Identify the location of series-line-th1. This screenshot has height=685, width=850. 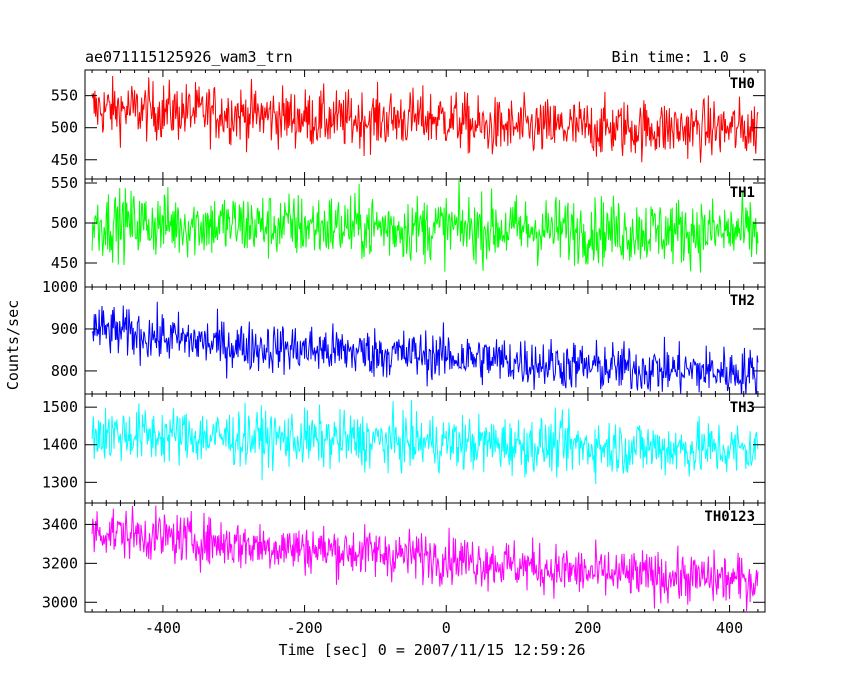
(425, 226).